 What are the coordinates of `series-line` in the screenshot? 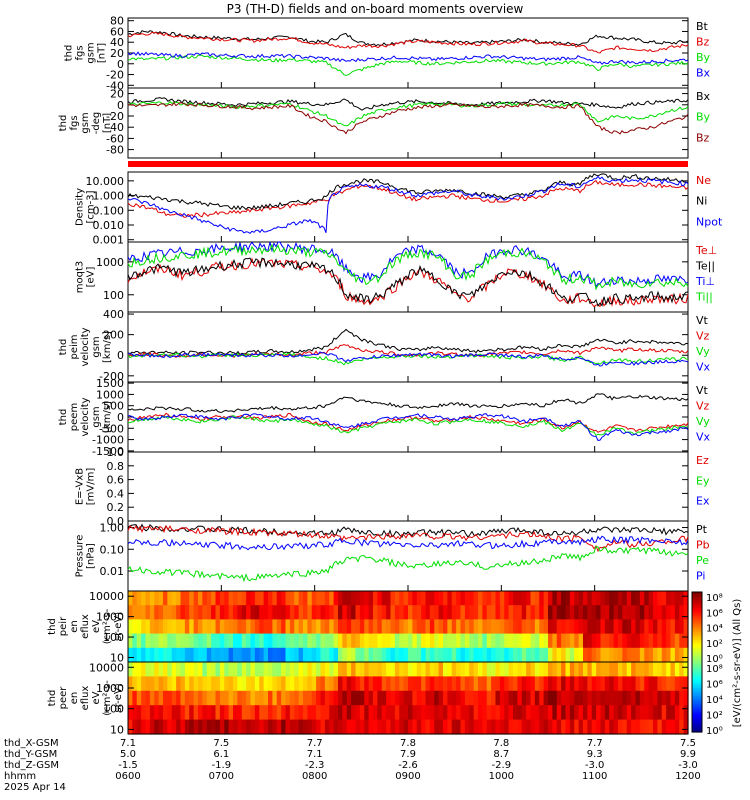 It's located at (408, 543).